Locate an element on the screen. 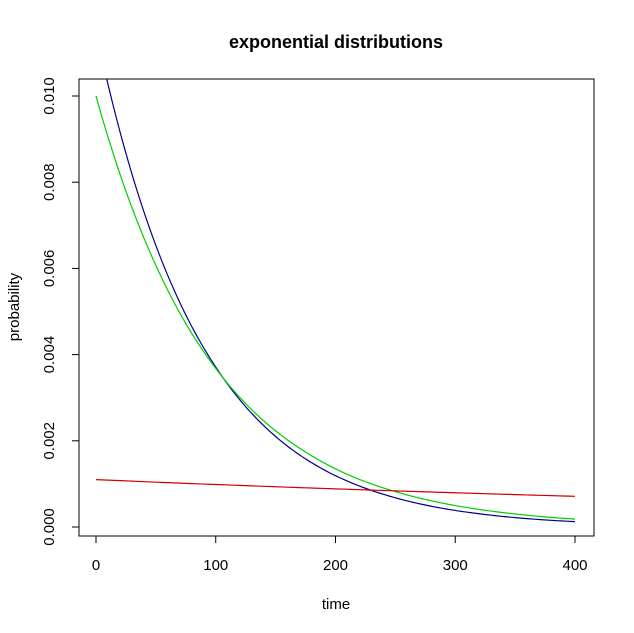 The image size is (634, 633). y-axis: 0.000 0.002 0.004 0.006 0.008 0.010 is located at coordinates (60, 311).